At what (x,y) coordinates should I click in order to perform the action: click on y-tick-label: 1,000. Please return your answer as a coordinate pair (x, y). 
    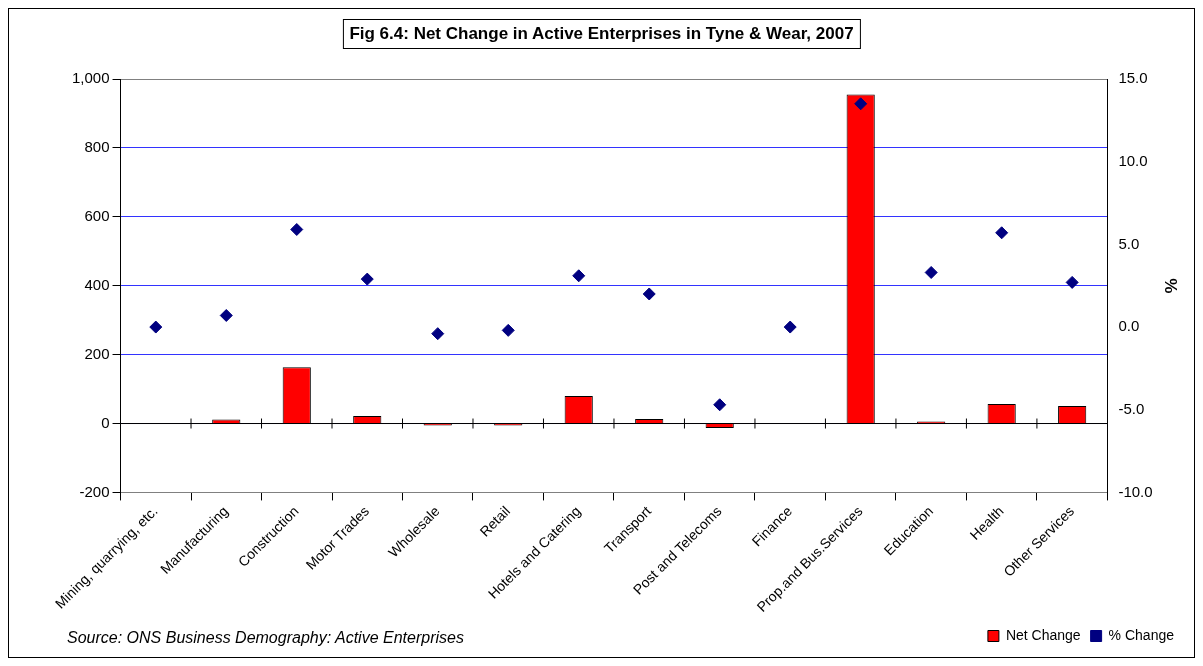
    Looking at the image, I should click on (90, 78).